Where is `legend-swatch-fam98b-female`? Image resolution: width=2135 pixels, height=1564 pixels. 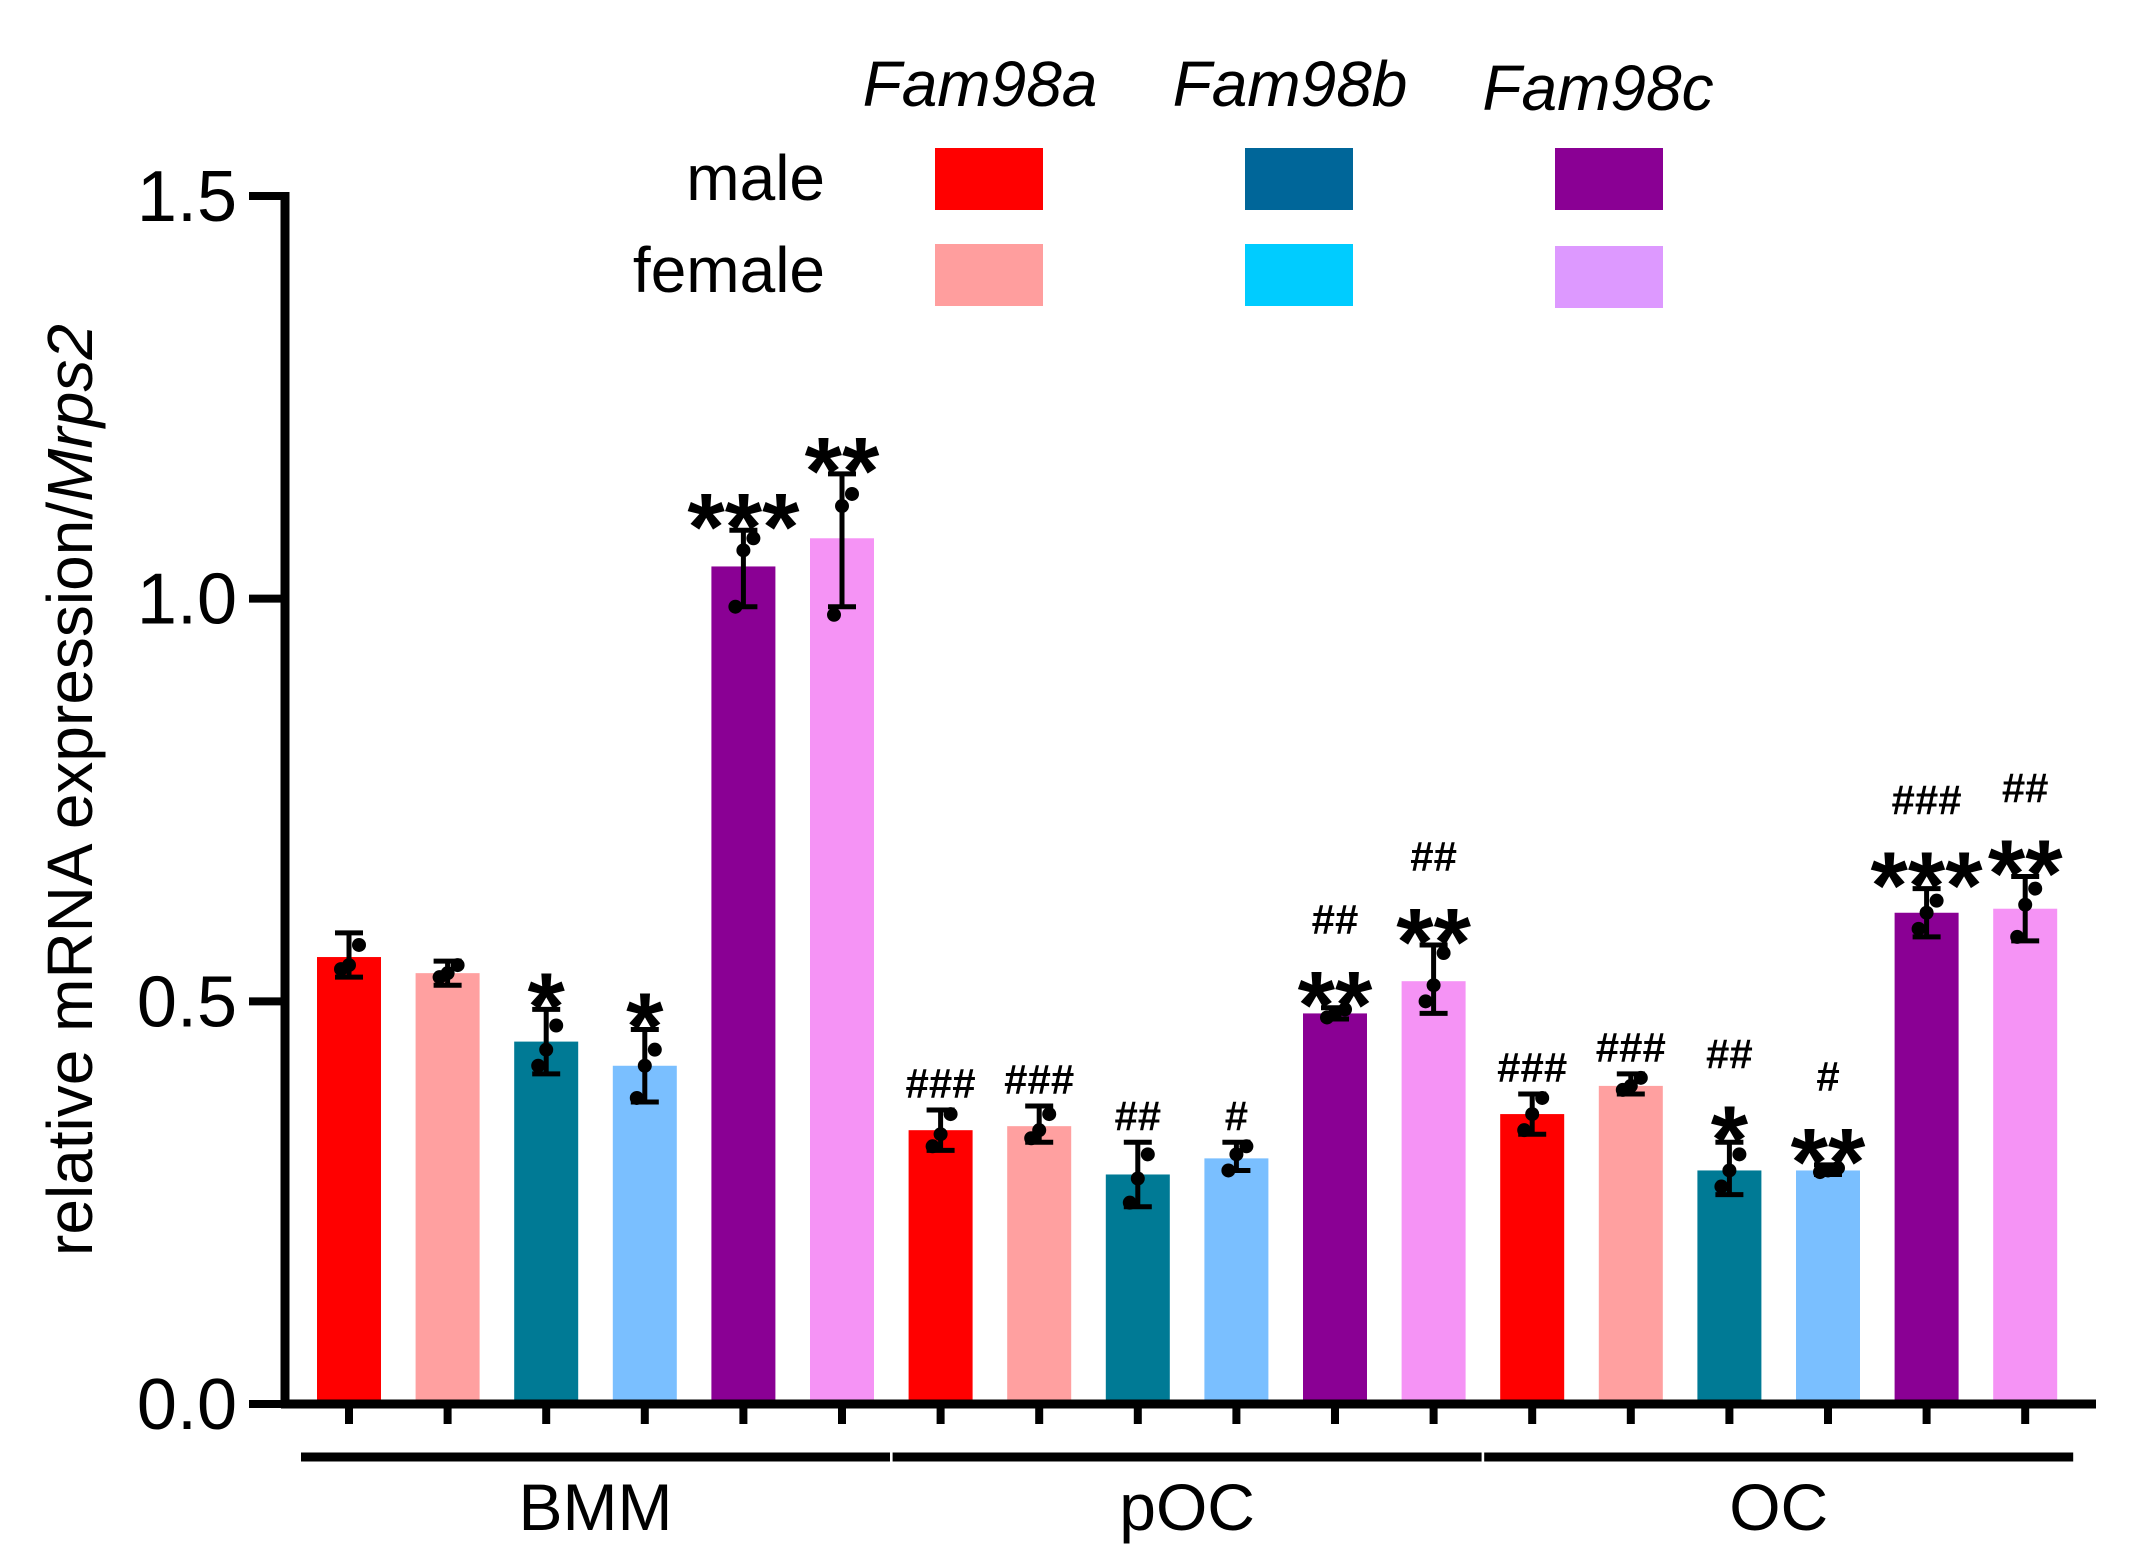
legend-swatch-fam98b-female is located at coordinates (1299, 275).